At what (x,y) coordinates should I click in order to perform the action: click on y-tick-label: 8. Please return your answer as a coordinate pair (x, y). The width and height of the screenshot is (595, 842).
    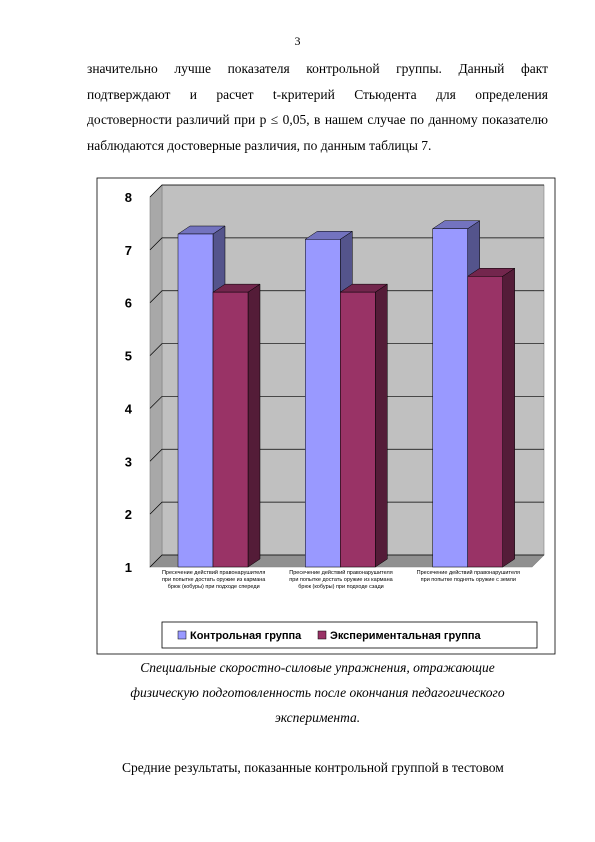
    Looking at the image, I should click on (128, 197).